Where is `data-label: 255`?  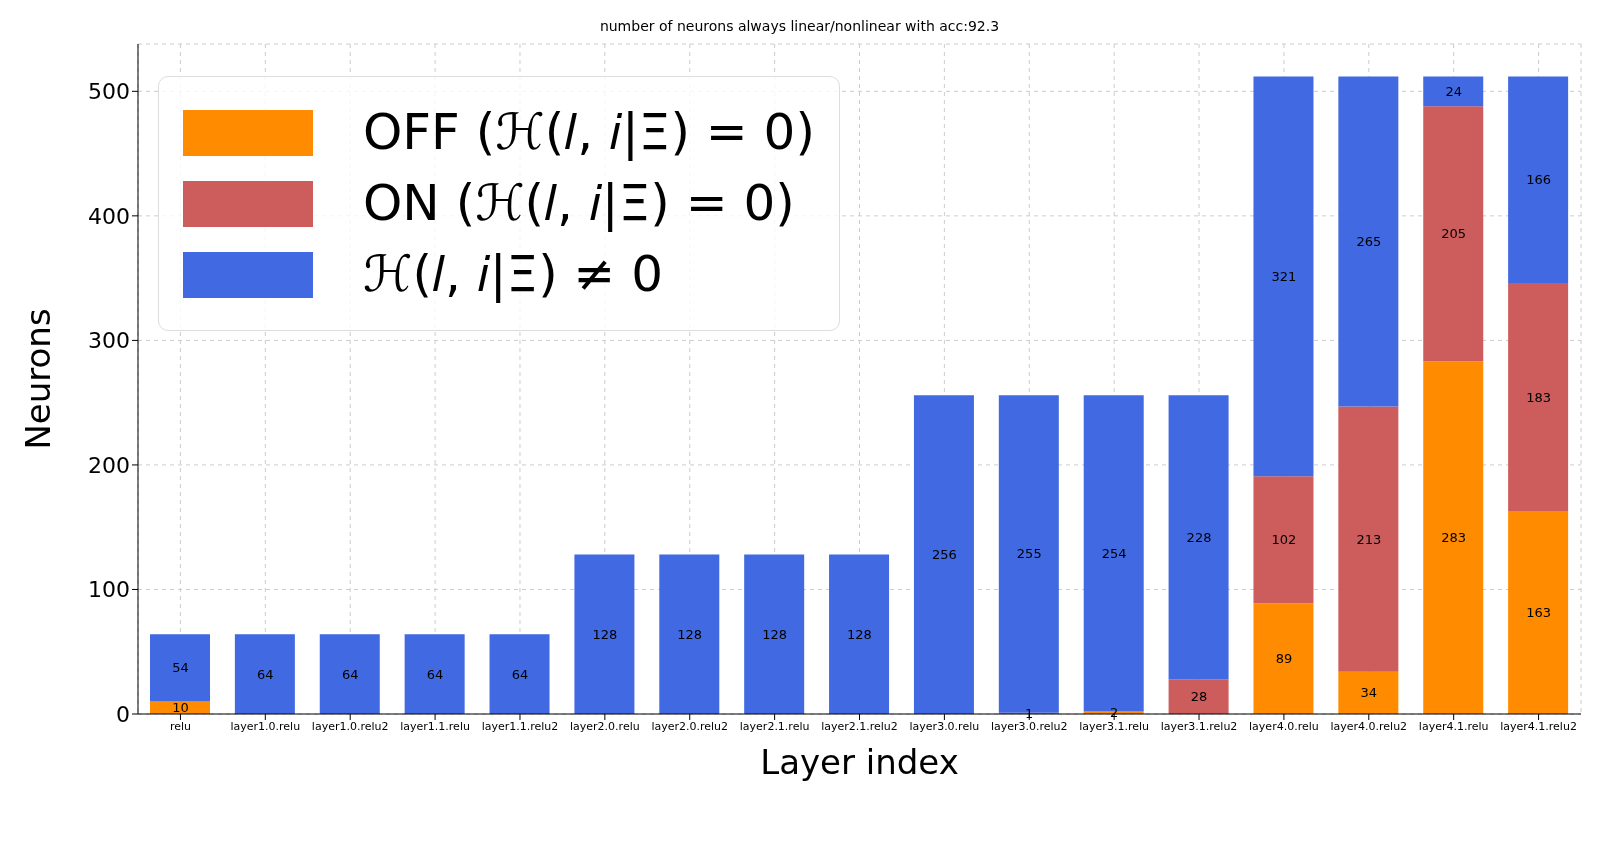
data-label: 255 is located at coordinates (1029, 554).